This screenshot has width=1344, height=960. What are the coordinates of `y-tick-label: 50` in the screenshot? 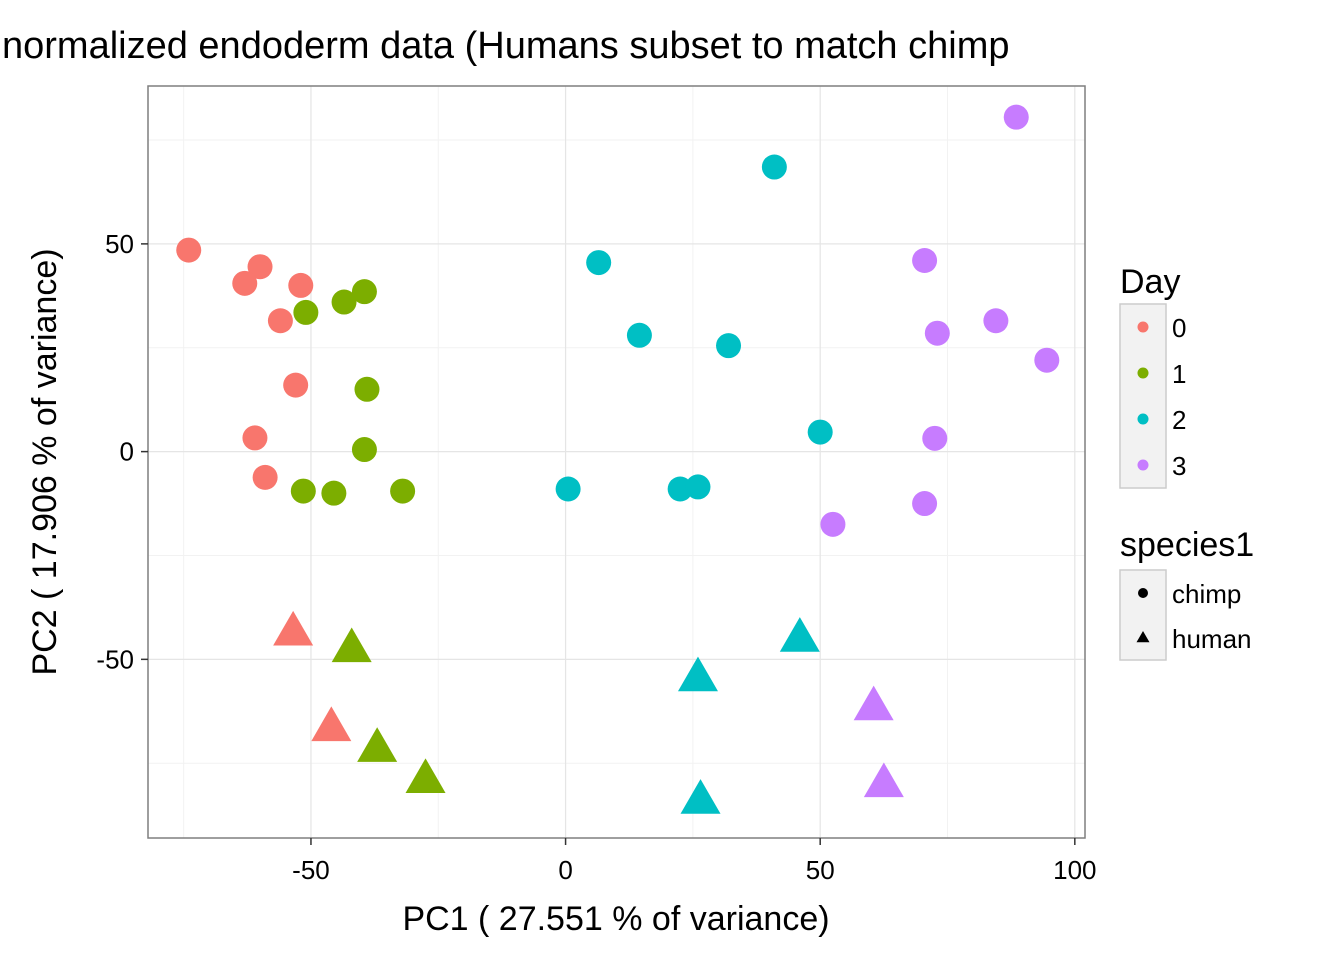 It's located at (119, 244).